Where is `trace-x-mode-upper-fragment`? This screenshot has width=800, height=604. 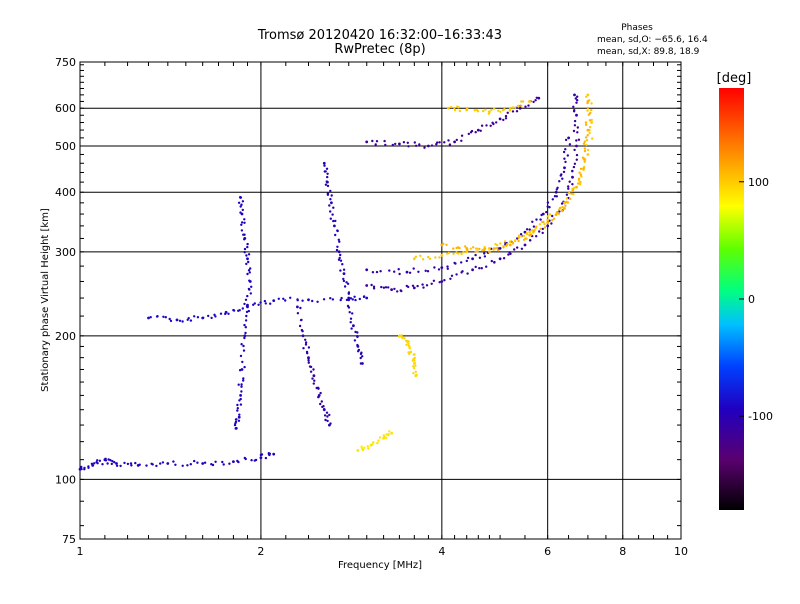 trace-x-mode-upper-fragment is located at coordinates (489, 108).